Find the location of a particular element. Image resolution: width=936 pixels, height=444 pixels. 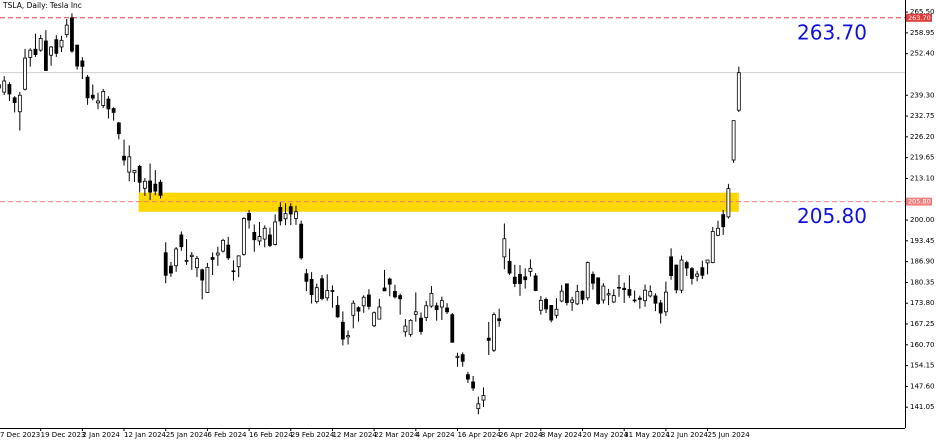

y-tick-label: 167.25 is located at coordinates (922, 324).